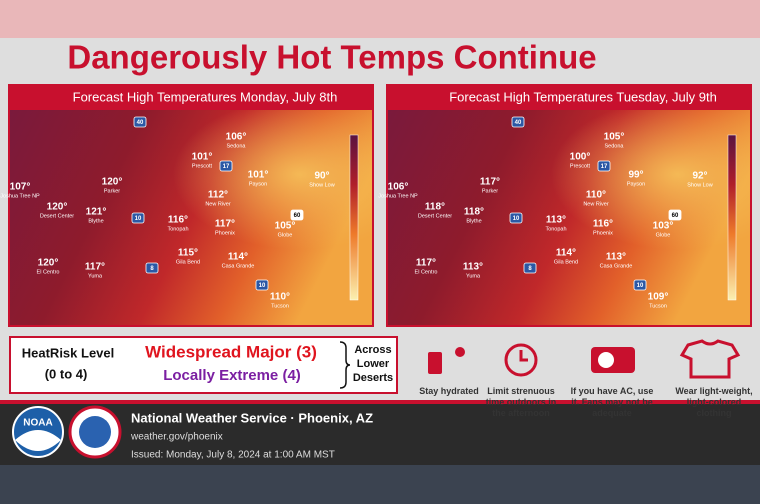  What do you see at coordinates (95, 276) in the screenshot?
I see `city-name: Yuma` at bounding box center [95, 276].